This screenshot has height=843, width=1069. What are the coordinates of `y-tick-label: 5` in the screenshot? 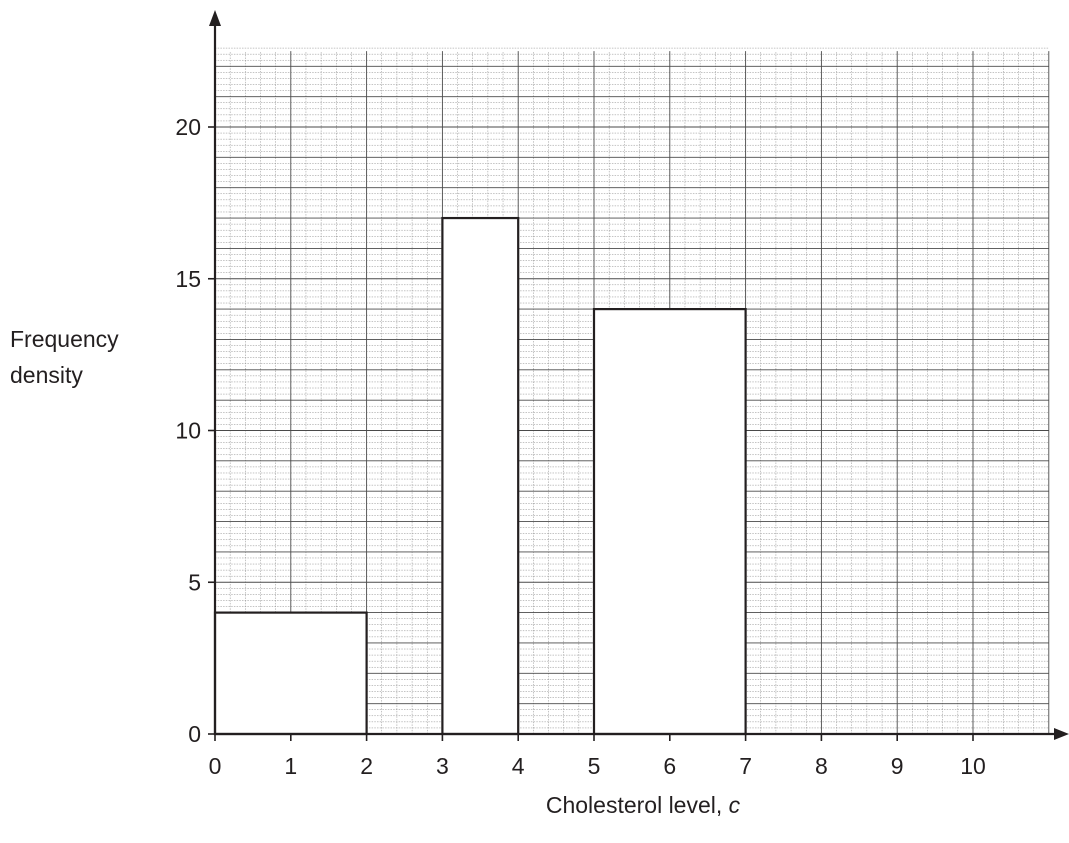 It's located at (194, 582).